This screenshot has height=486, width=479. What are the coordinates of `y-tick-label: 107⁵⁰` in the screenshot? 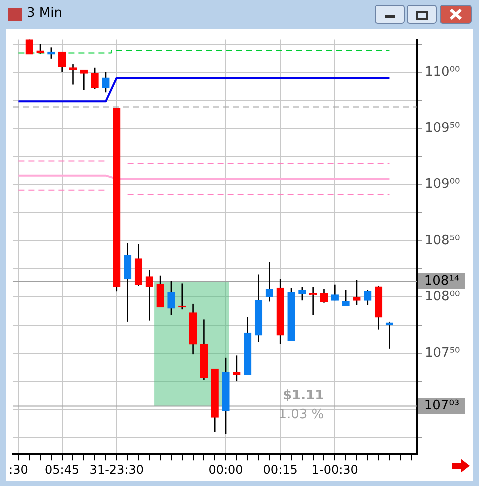 It's located at (442, 353).